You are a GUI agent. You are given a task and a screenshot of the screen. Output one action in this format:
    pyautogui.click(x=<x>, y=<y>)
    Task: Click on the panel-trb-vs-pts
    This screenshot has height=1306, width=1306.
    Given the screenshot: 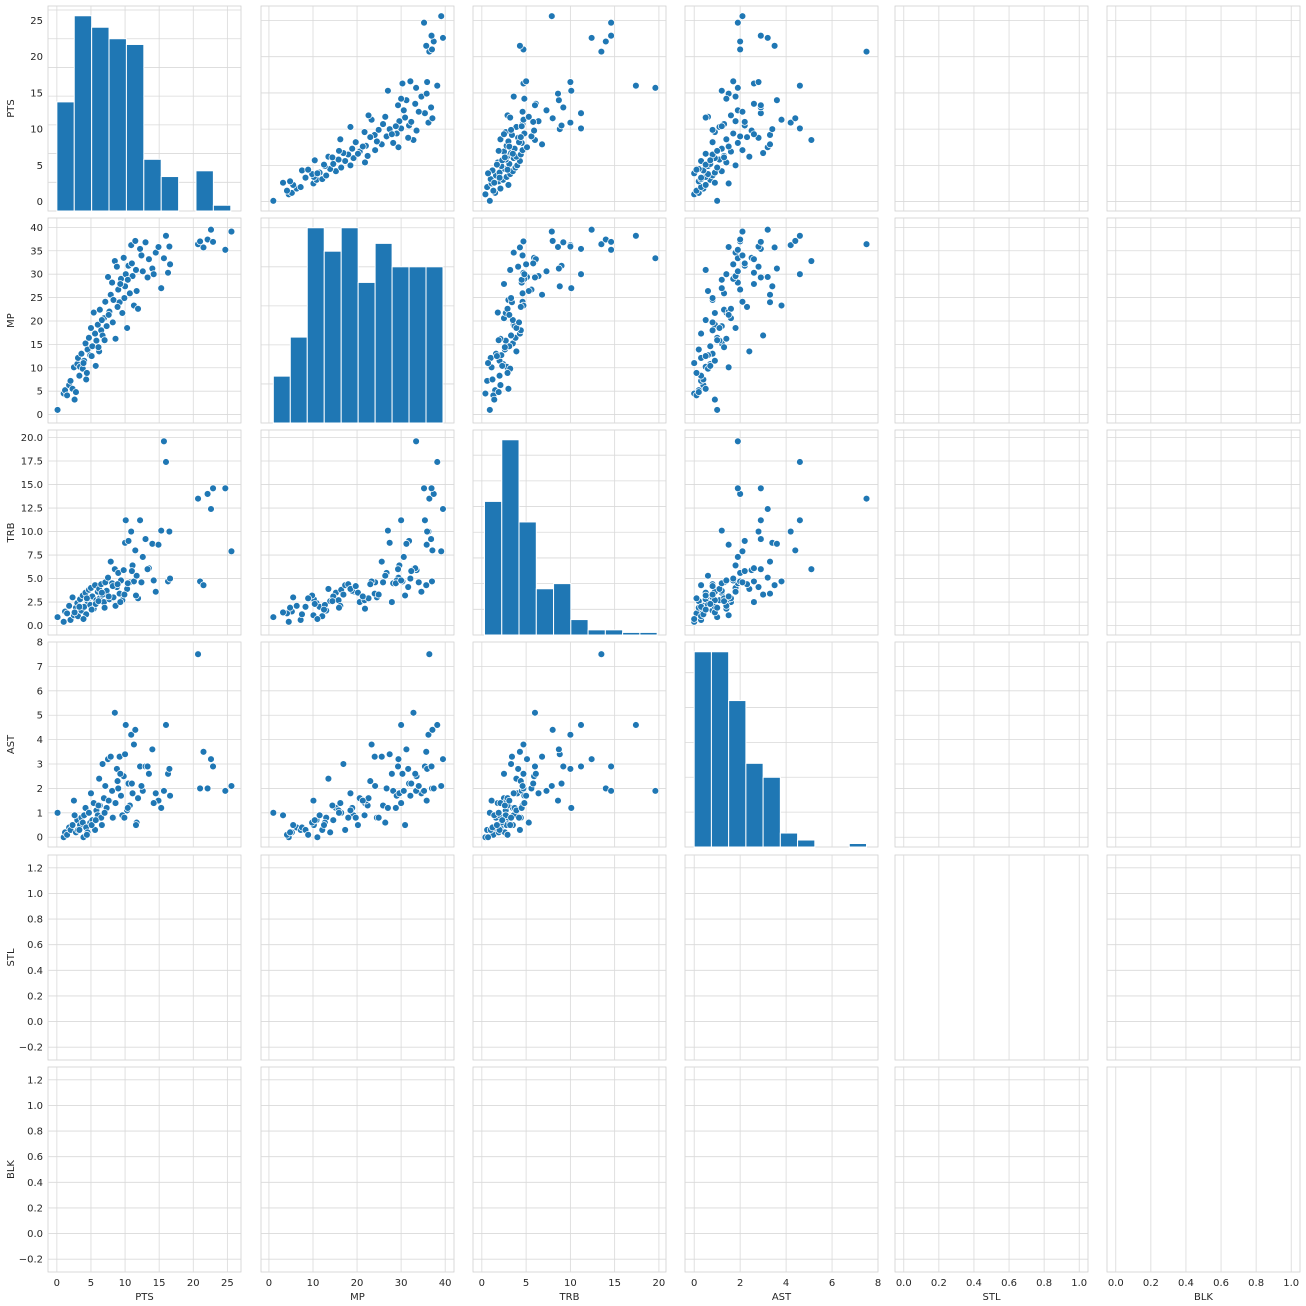 What is the action you would take?
    pyautogui.click(x=144, y=532)
    